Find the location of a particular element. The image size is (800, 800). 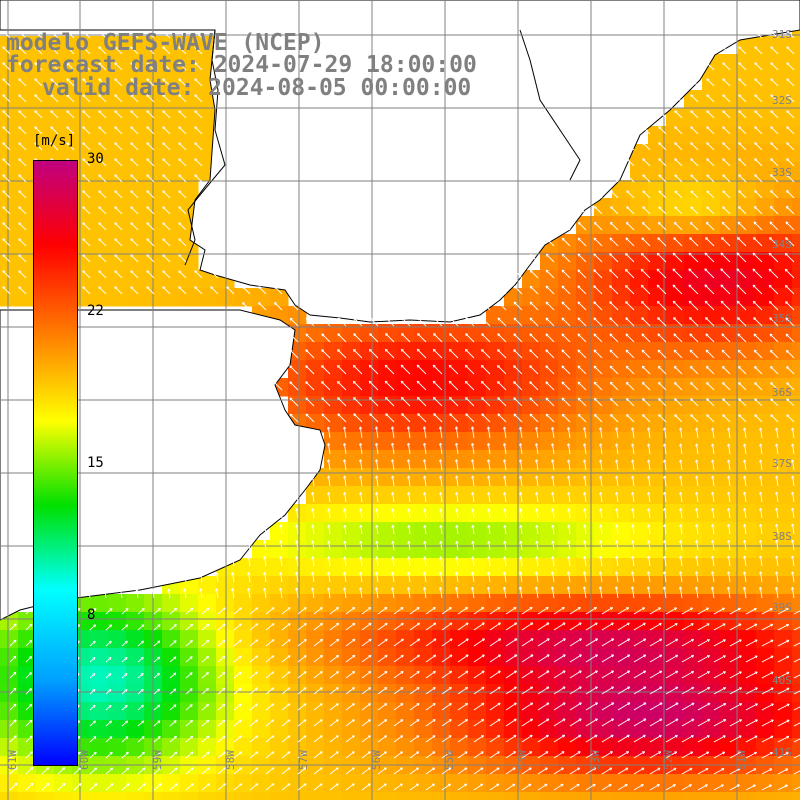

lon-label: 55W is located at coordinates (449, 760).